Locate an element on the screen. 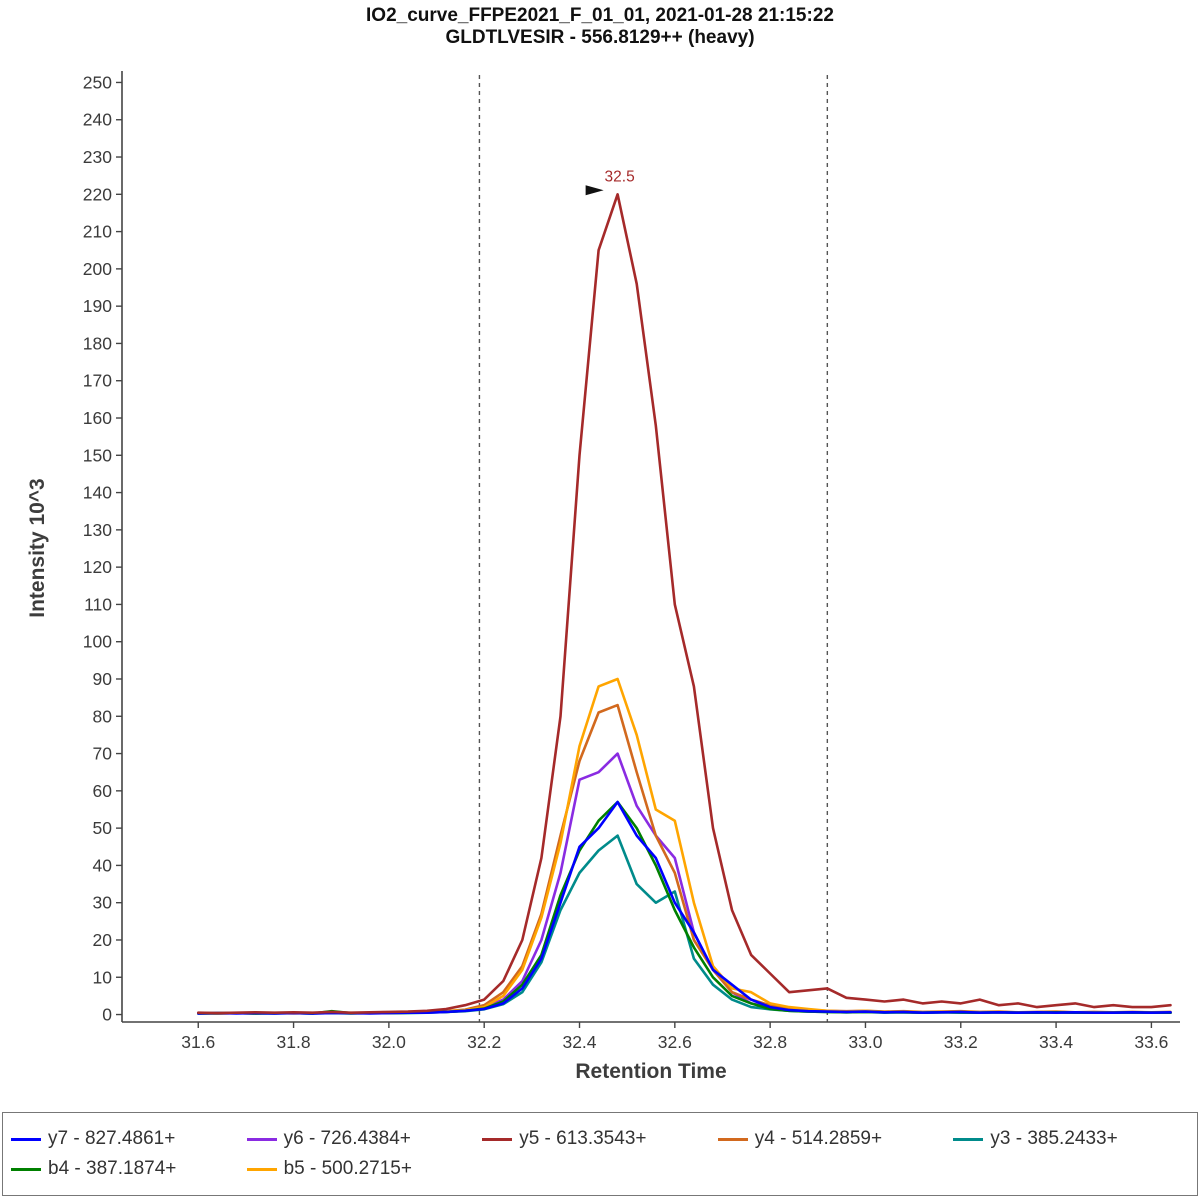 This screenshot has height=1200, width=1200. y-tick-label: 30 is located at coordinates (103, 903).